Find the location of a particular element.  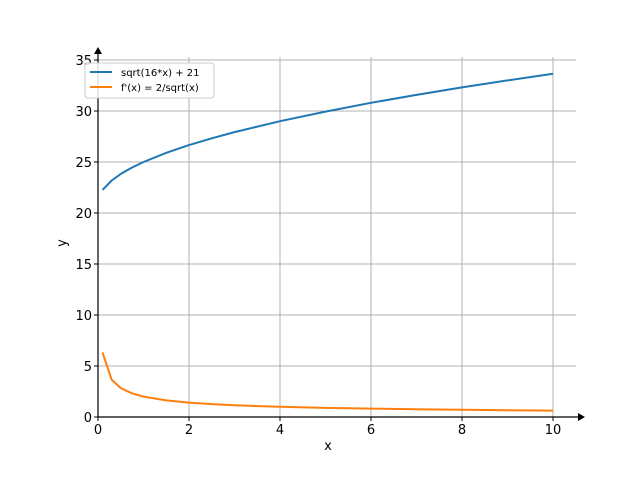

y-tick-label: 25 is located at coordinates (83, 163).